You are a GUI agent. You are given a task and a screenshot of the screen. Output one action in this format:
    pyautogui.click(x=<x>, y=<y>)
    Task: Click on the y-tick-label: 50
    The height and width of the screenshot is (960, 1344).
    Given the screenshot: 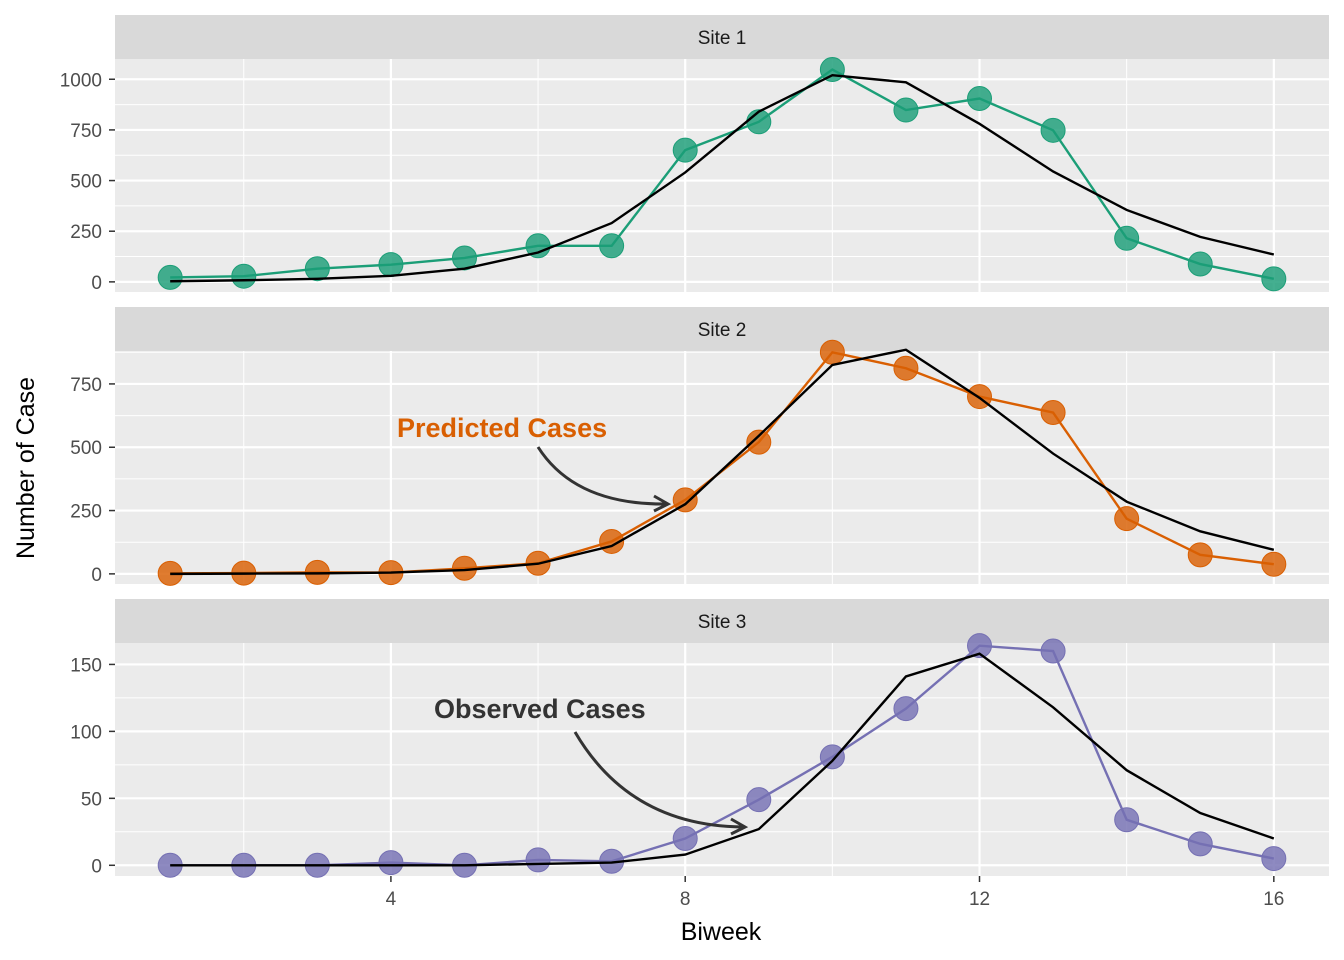 What is the action you would take?
    pyautogui.click(x=91, y=799)
    